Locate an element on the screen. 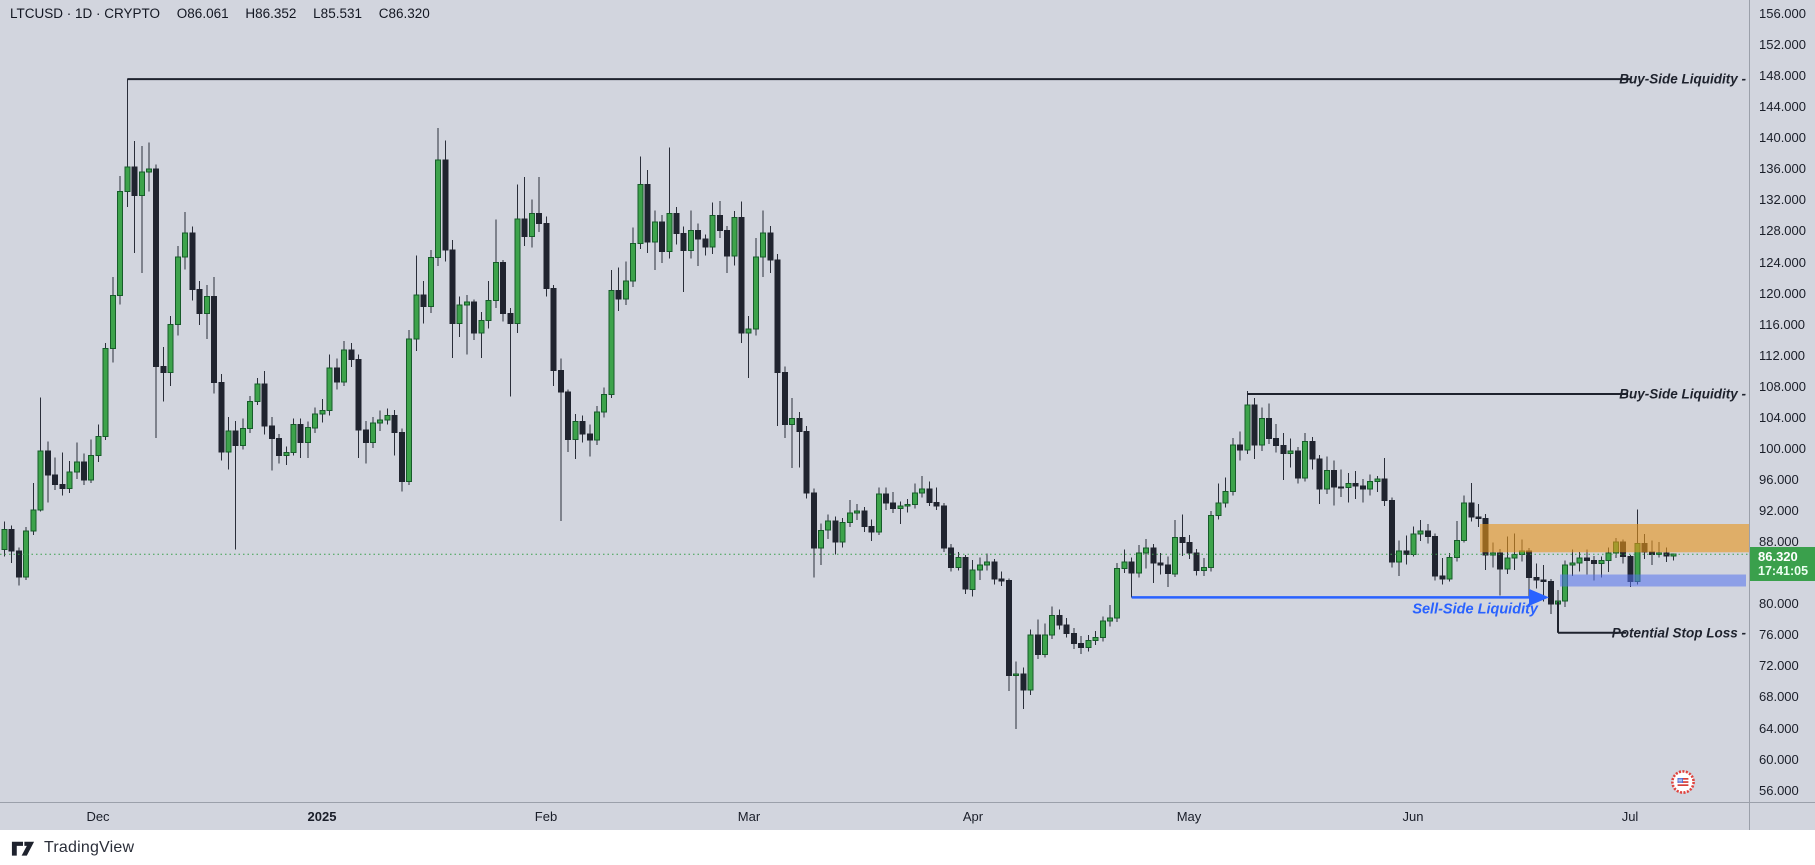 This screenshot has height=865, width=1815. time-tick-label: Jul is located at coordinates (1630, 816).